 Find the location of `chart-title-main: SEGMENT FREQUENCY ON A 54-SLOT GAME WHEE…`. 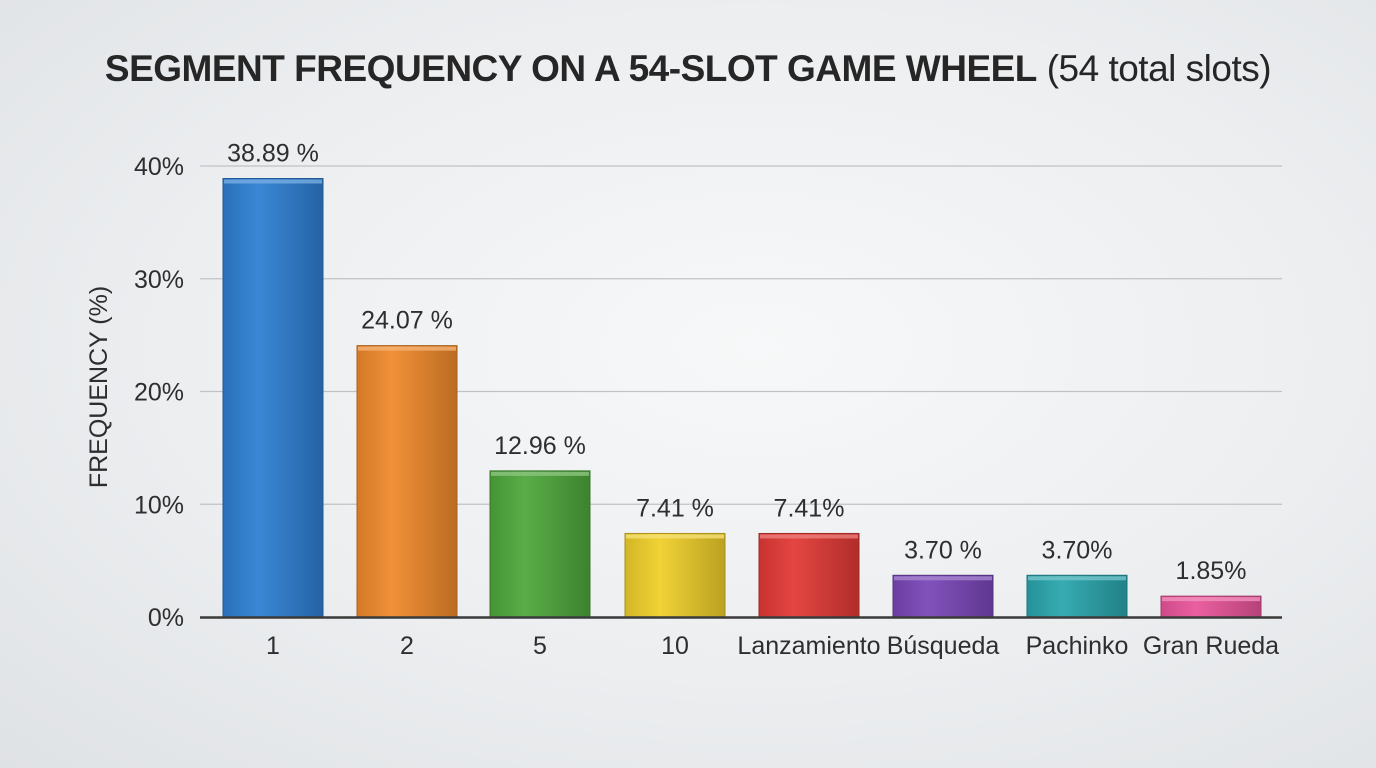

chart-title-main: SEGMENT FREQUENCY ON A 54-SLOT GAME WHEE… is located at coordinates (570, 68).